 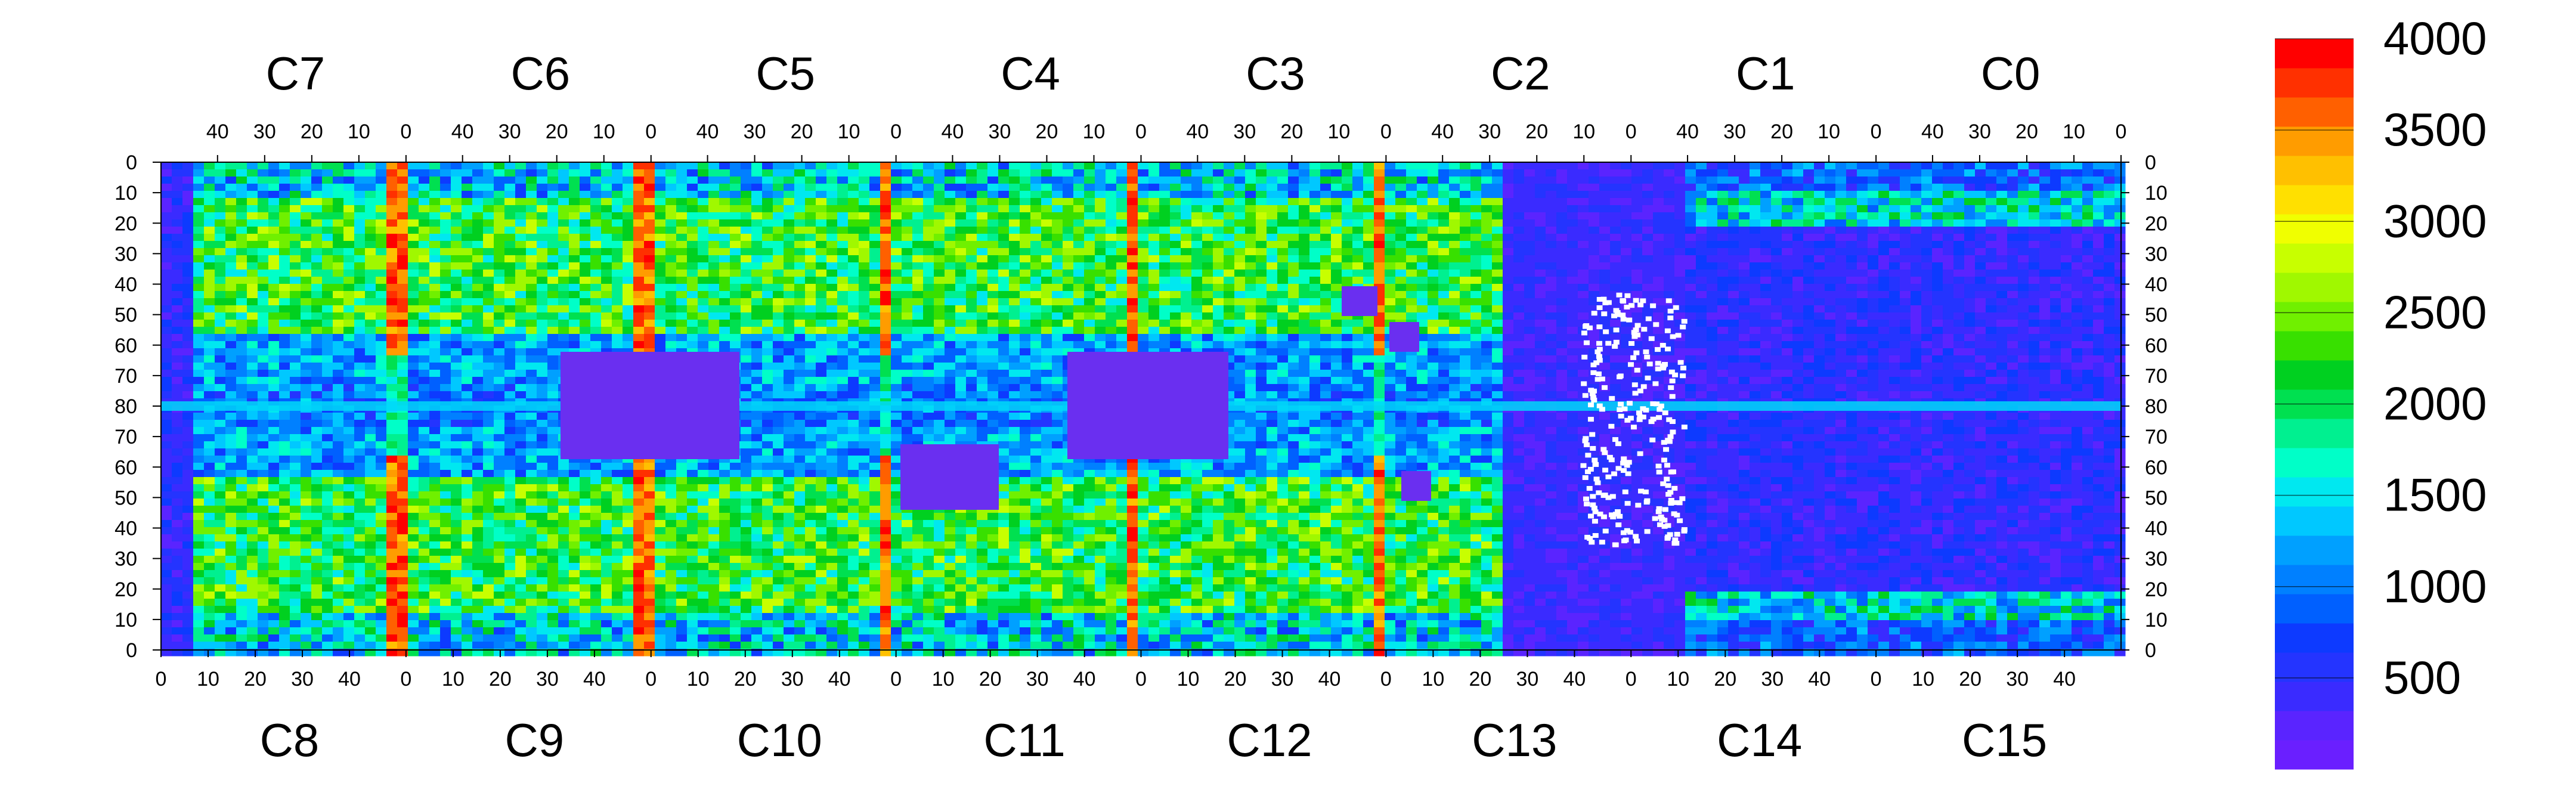 I want to click on colorbar-tick-label: 1500, so click(x=2435, y=495).